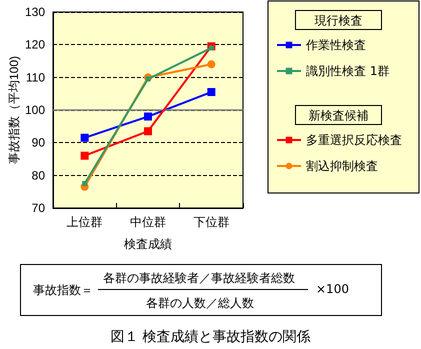  I want to click on legend-label: 識別性検査 1群, so click(348, 71).